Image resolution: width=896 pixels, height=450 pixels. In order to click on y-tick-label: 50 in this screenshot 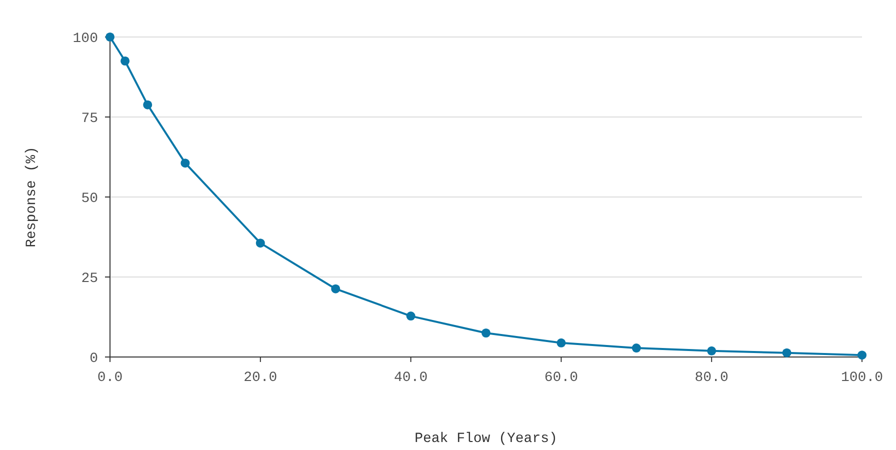, I will do `click(89, 198)`.